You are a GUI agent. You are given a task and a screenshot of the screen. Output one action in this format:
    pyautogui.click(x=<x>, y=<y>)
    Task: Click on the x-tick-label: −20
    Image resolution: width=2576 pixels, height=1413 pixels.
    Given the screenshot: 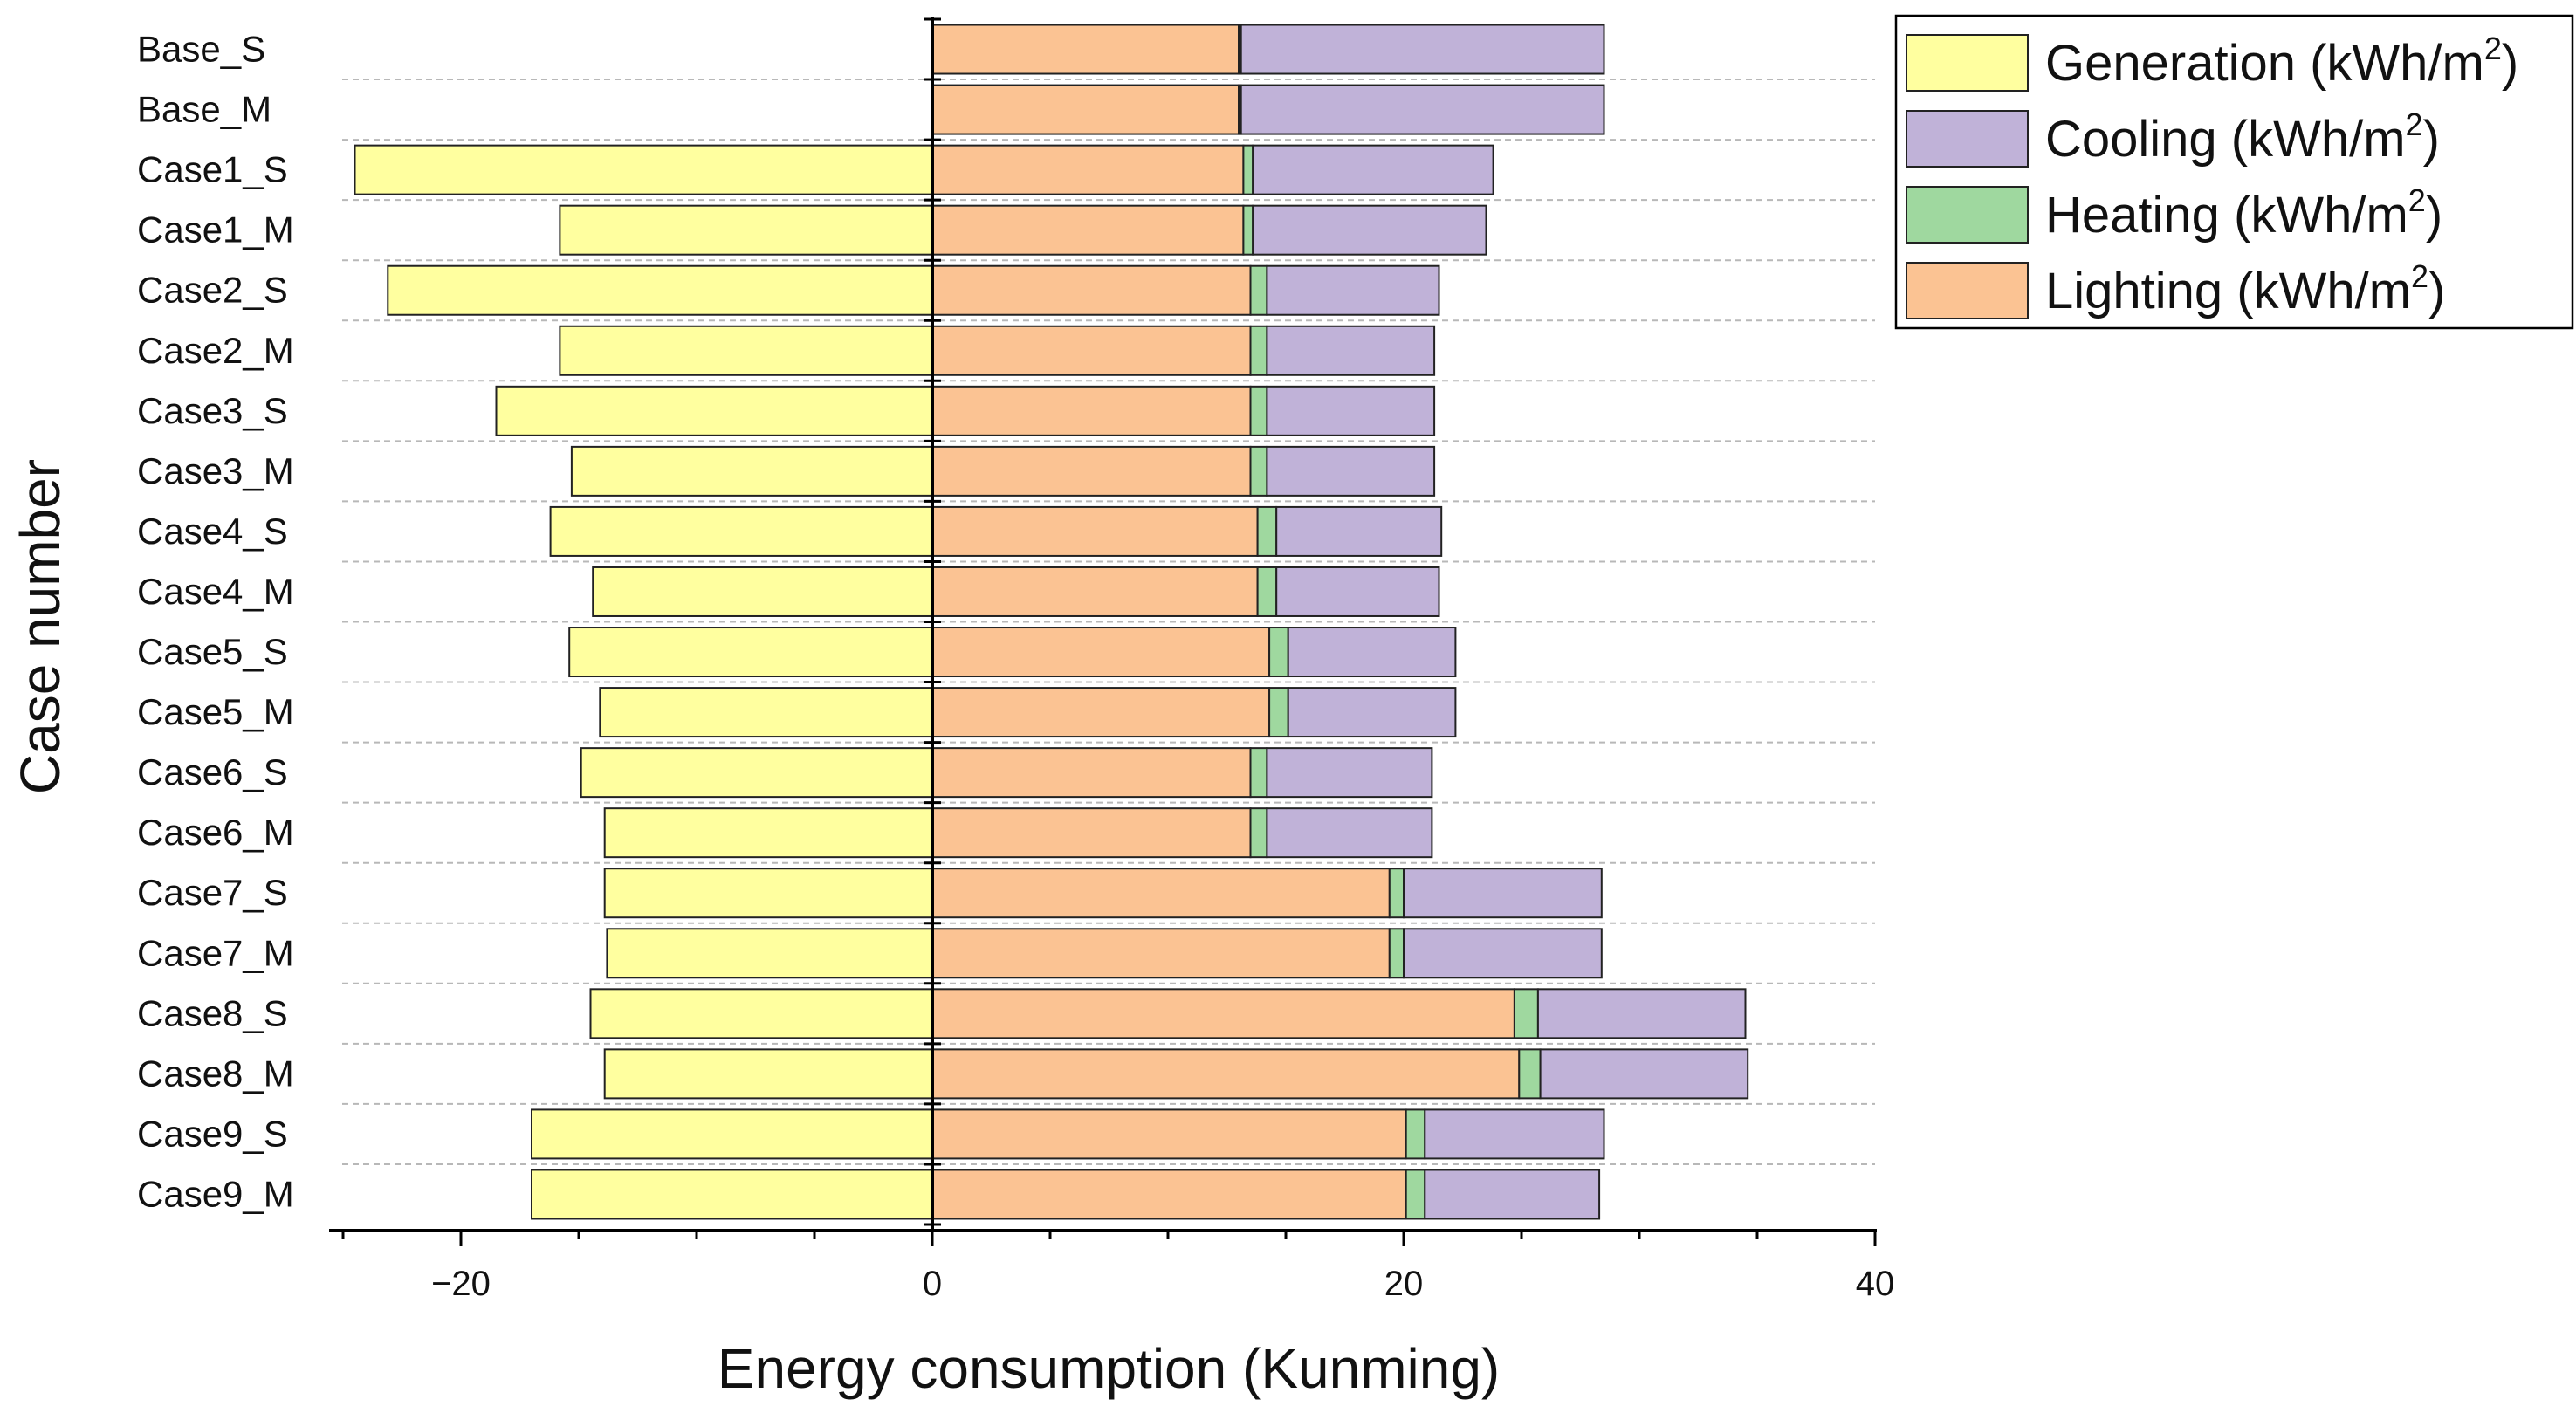 What is the action you would take?
    pyautogui.click(x=461, y=1284)
    